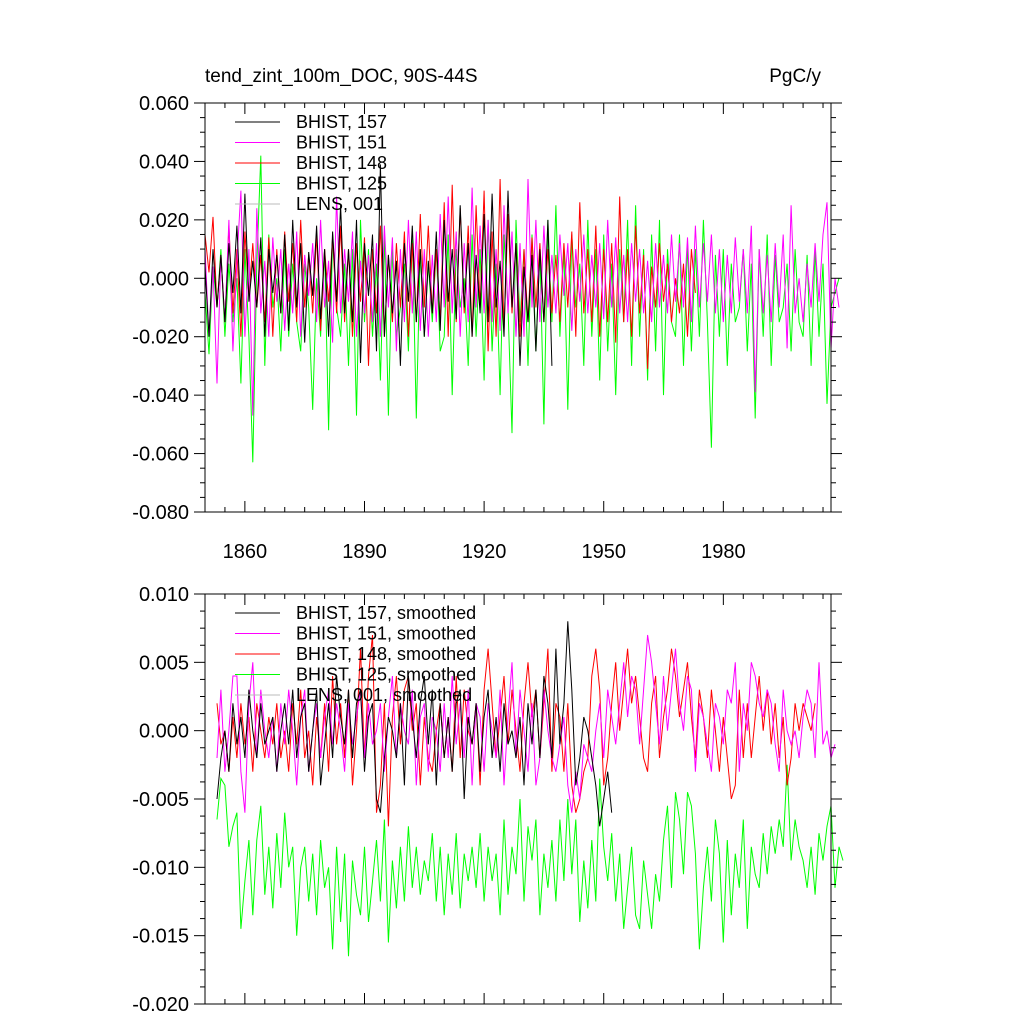 The height and width of the screenshot is (1024, 1024). Describe the element at coordinates (160, 868) in the screenshot. I see `y-tick-label: -0.010` at that location.